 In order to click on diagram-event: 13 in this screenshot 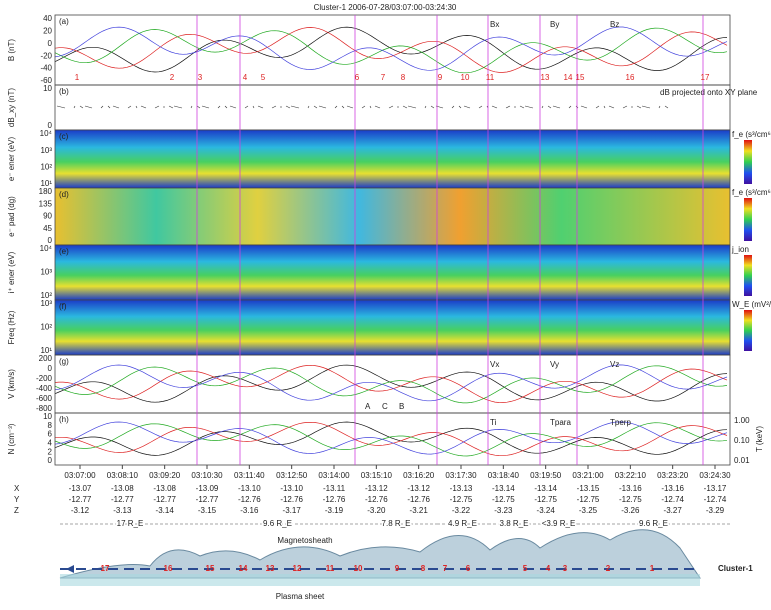, I will do `click(270, 568)`.